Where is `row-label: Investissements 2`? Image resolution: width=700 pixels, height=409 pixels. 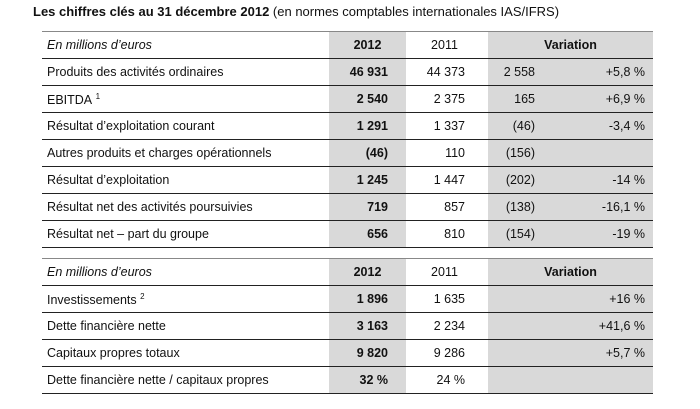 row-label: Investissements 2 is located at coordinates (185, 299).